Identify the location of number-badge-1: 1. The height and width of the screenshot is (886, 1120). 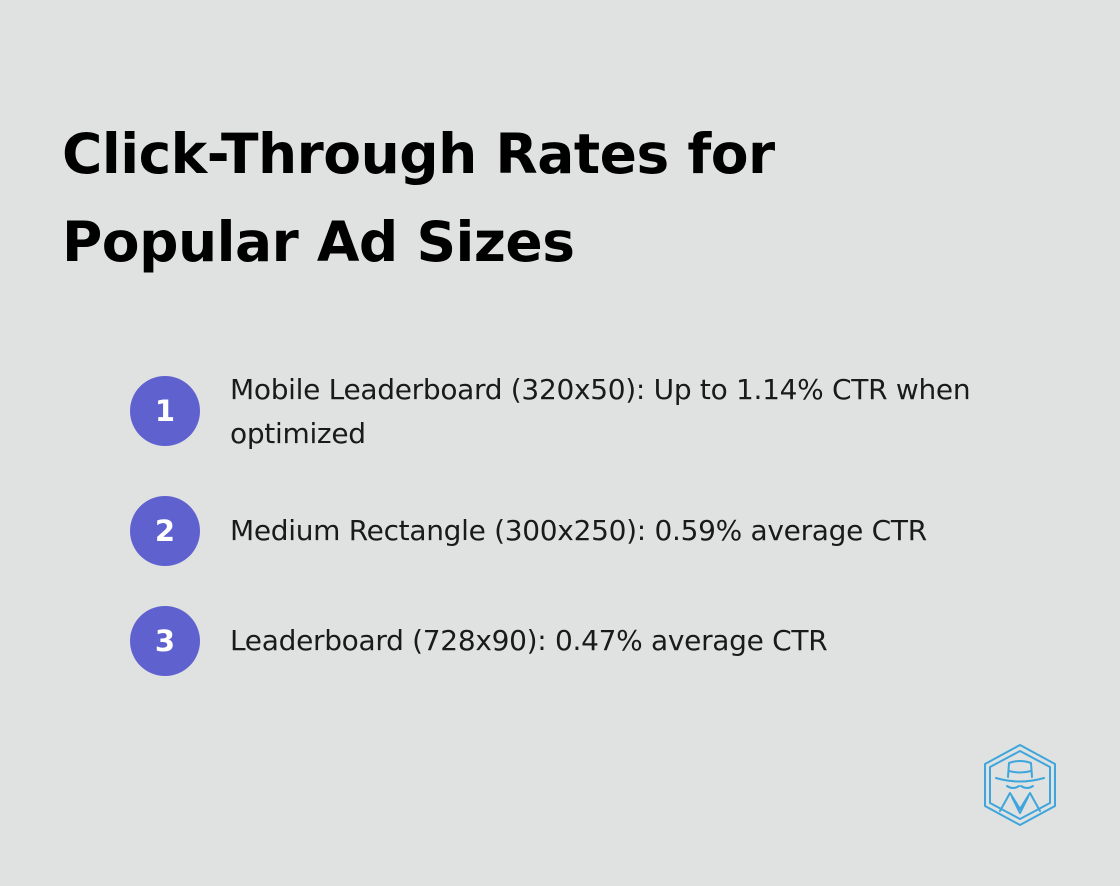
(165, 411).